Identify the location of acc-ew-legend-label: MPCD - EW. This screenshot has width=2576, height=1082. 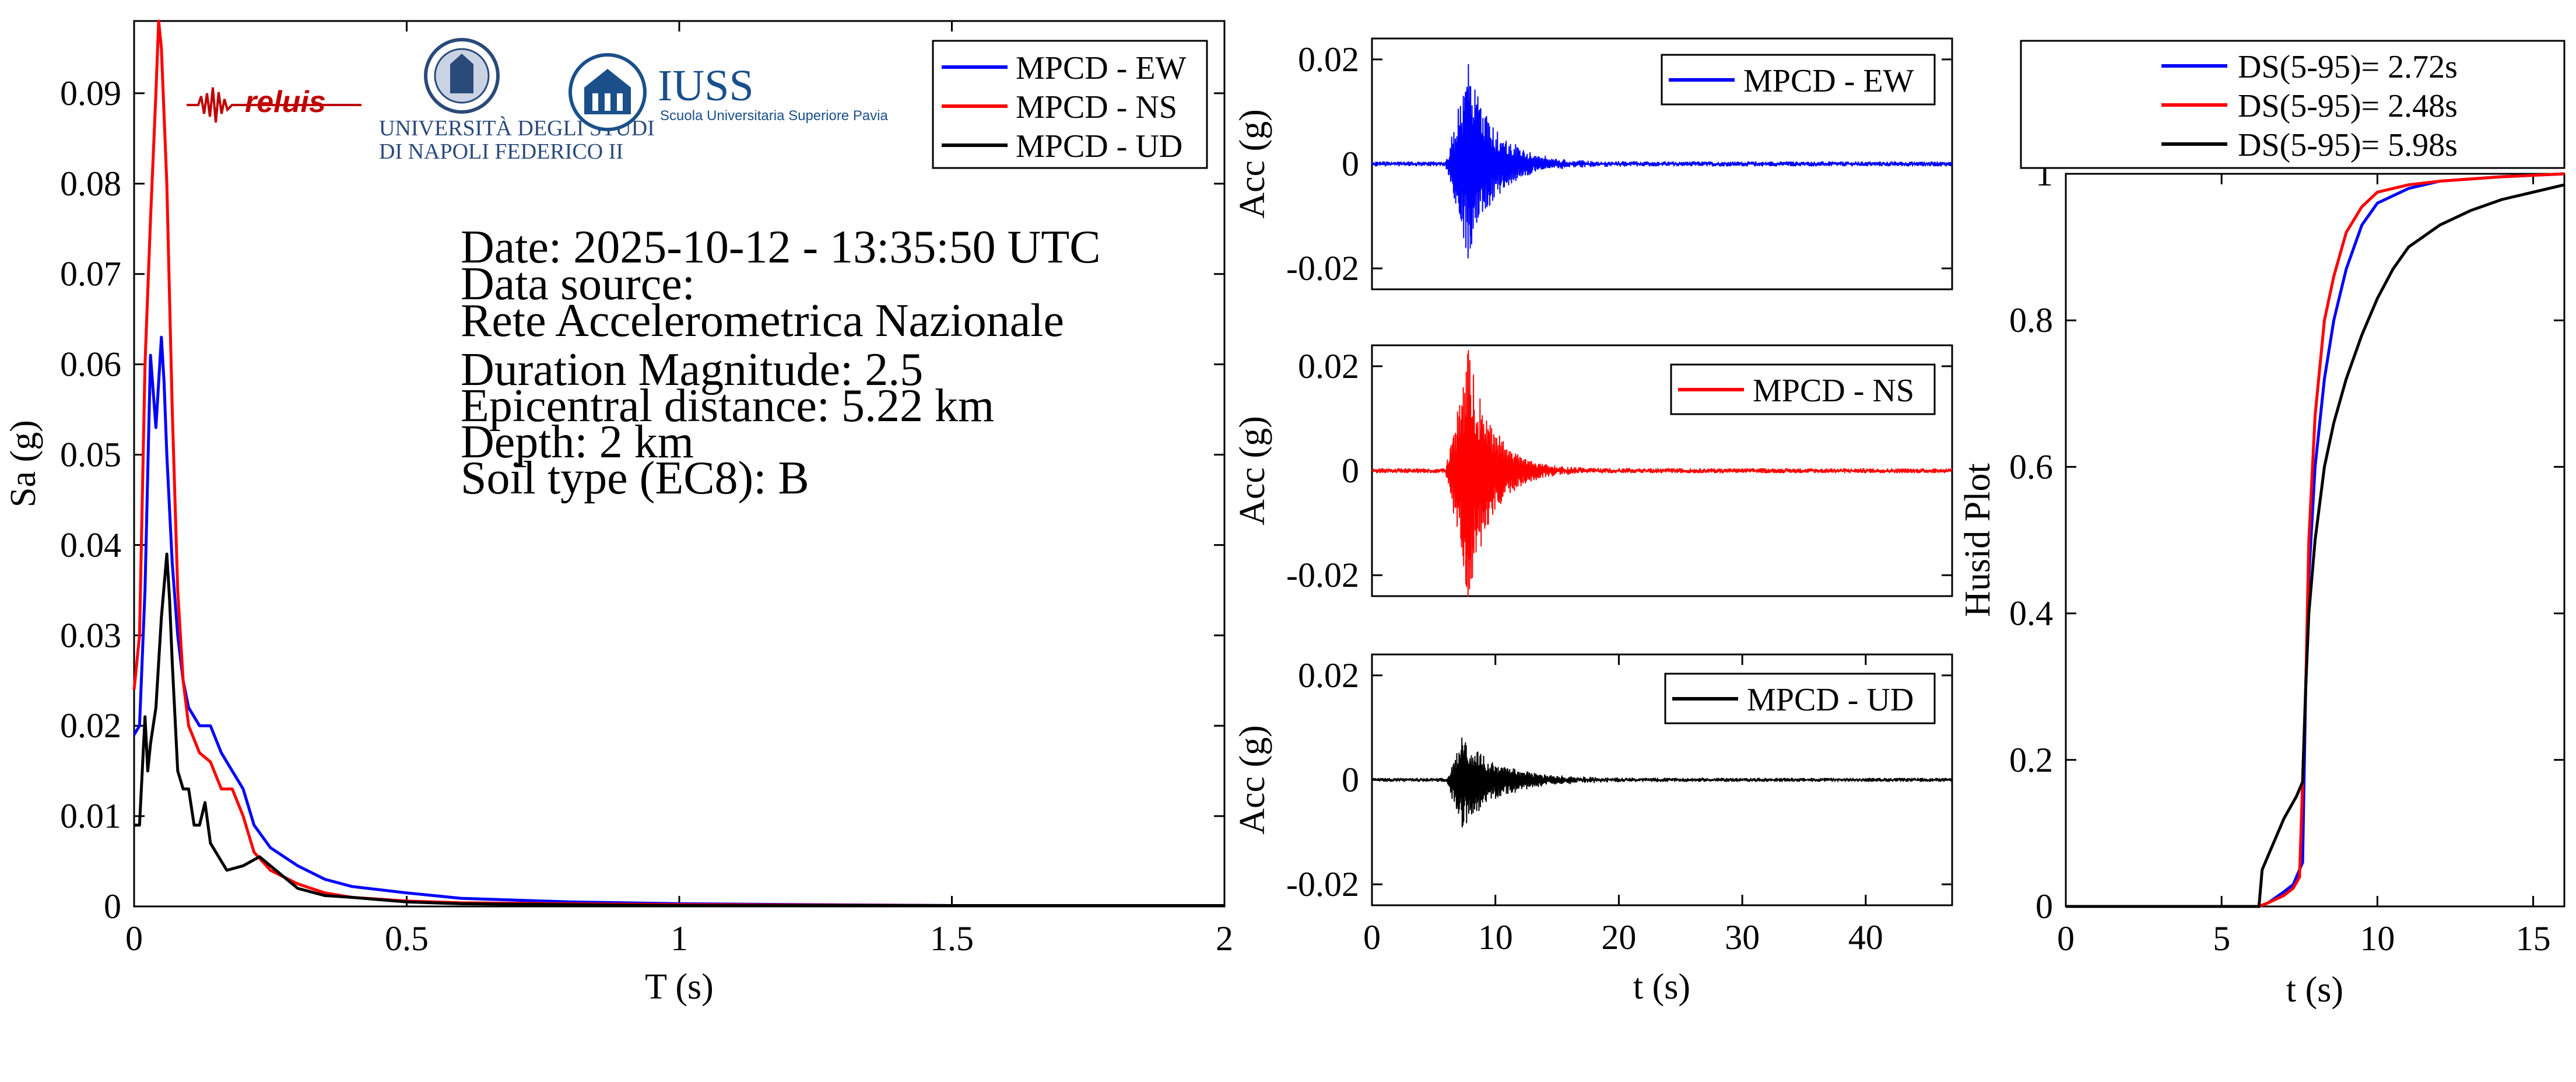
(1828, 81).